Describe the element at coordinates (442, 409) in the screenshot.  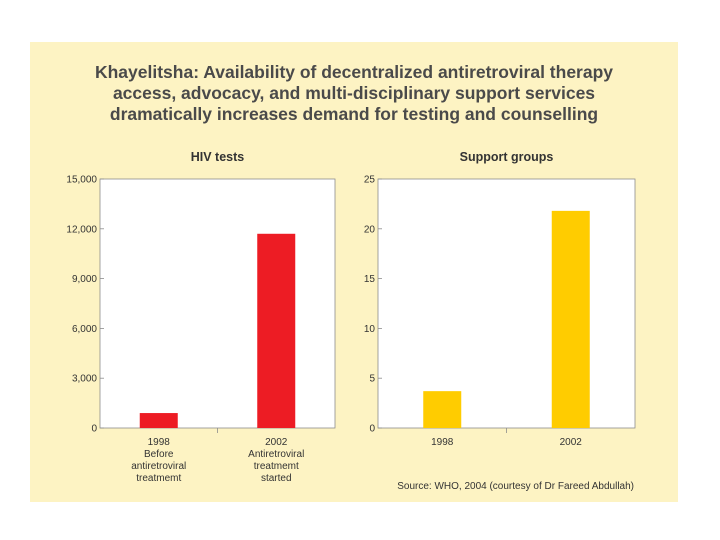
I see `support-bar-1998` at that location.